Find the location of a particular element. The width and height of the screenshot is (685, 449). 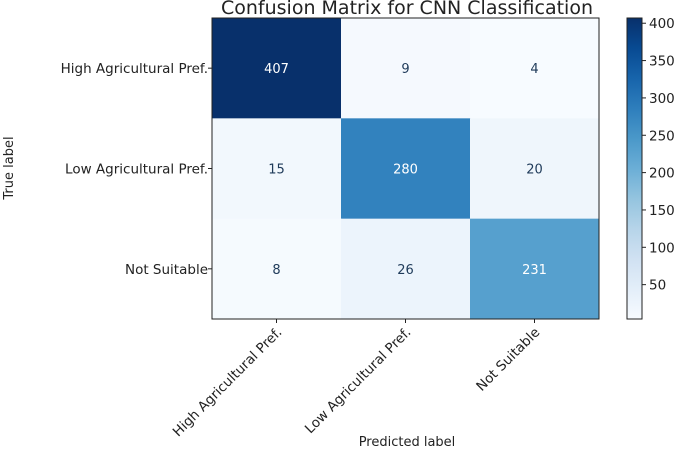

heatmap-cell-r1-c0 is located at coordinates (277, 169).